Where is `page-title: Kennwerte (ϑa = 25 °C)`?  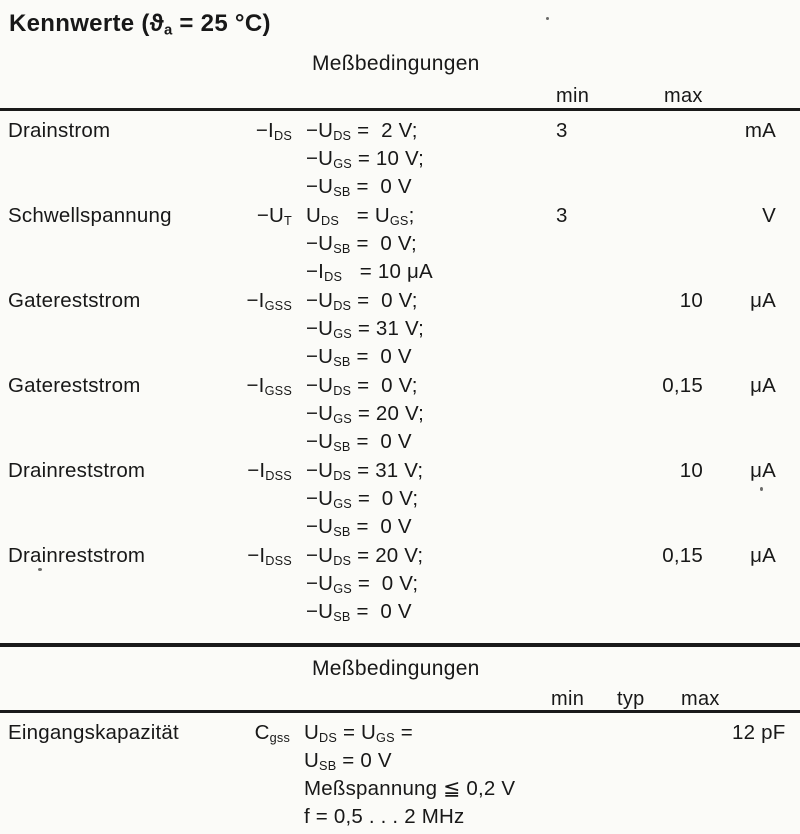 page-title: Kennwerte (ϑa = 25 °C) is located at coordinates (140, 24).